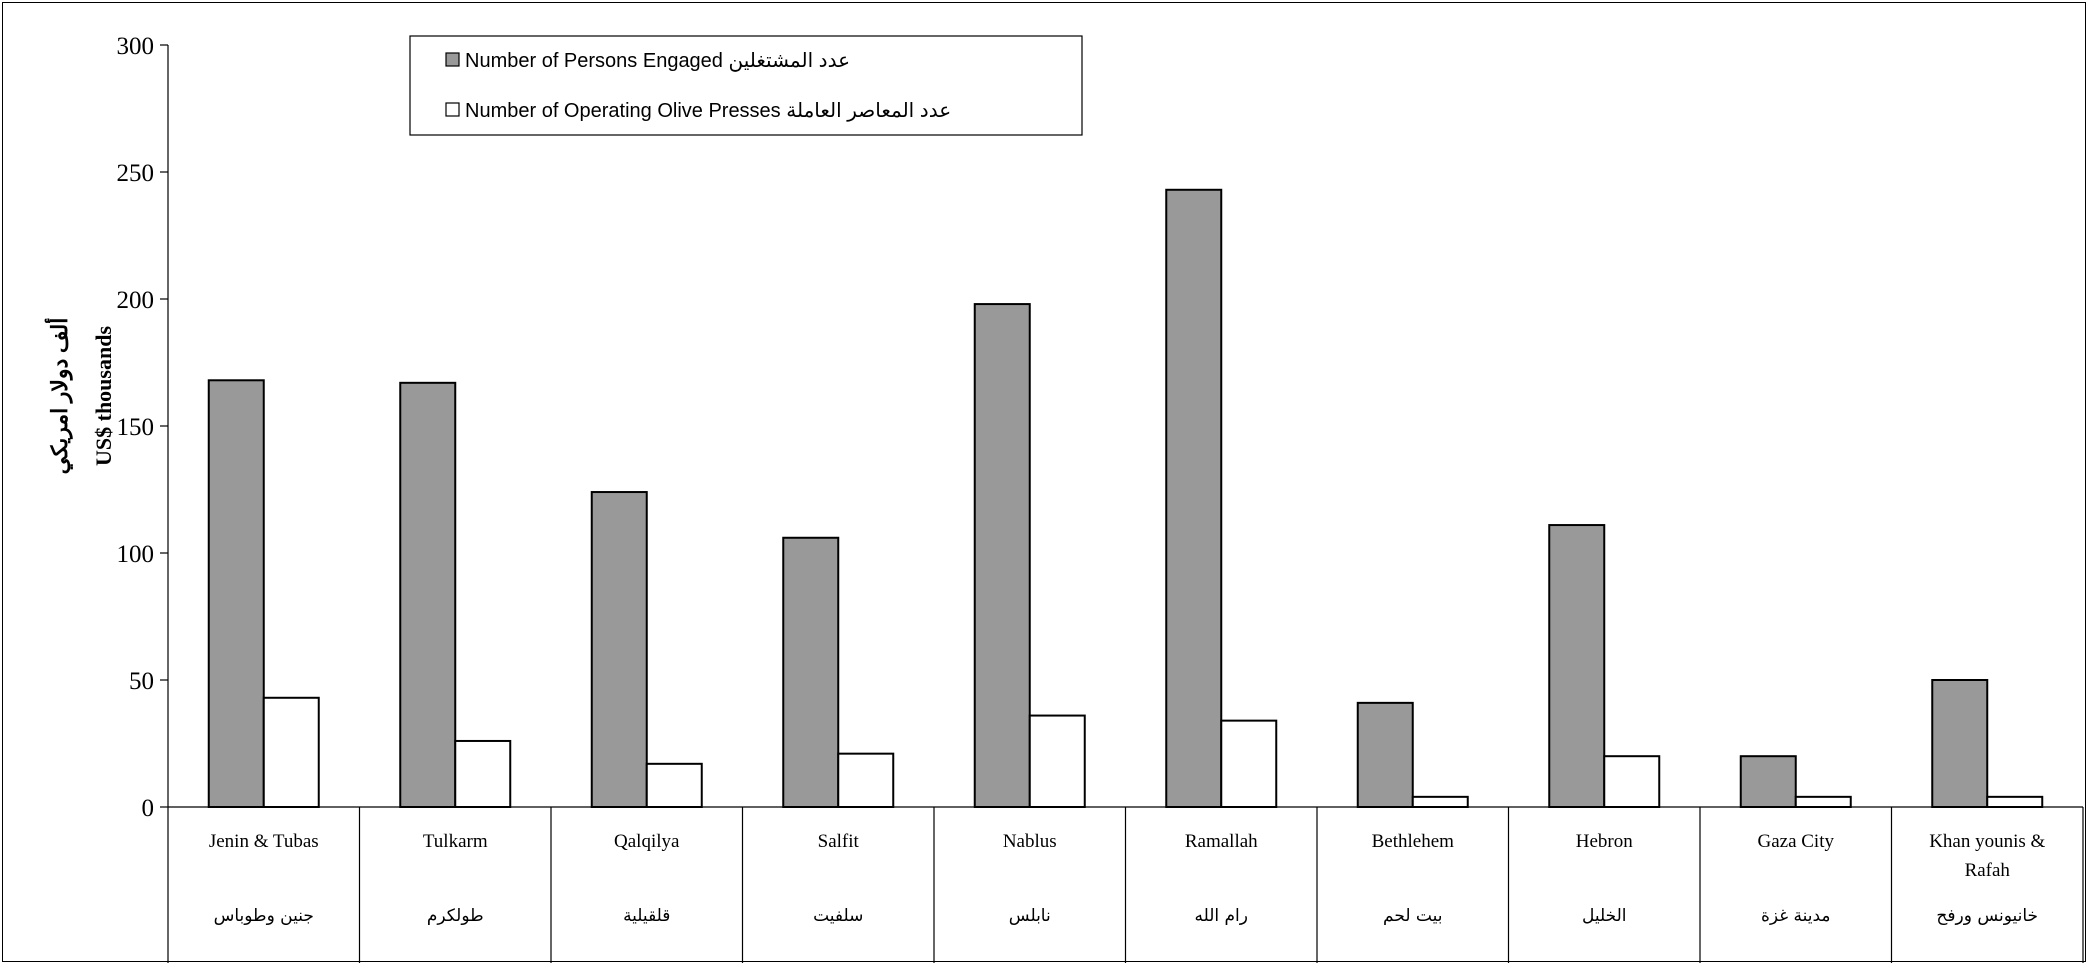  I want to click on x-category-label-ar: مدينة غزة, so click(1796, 916).